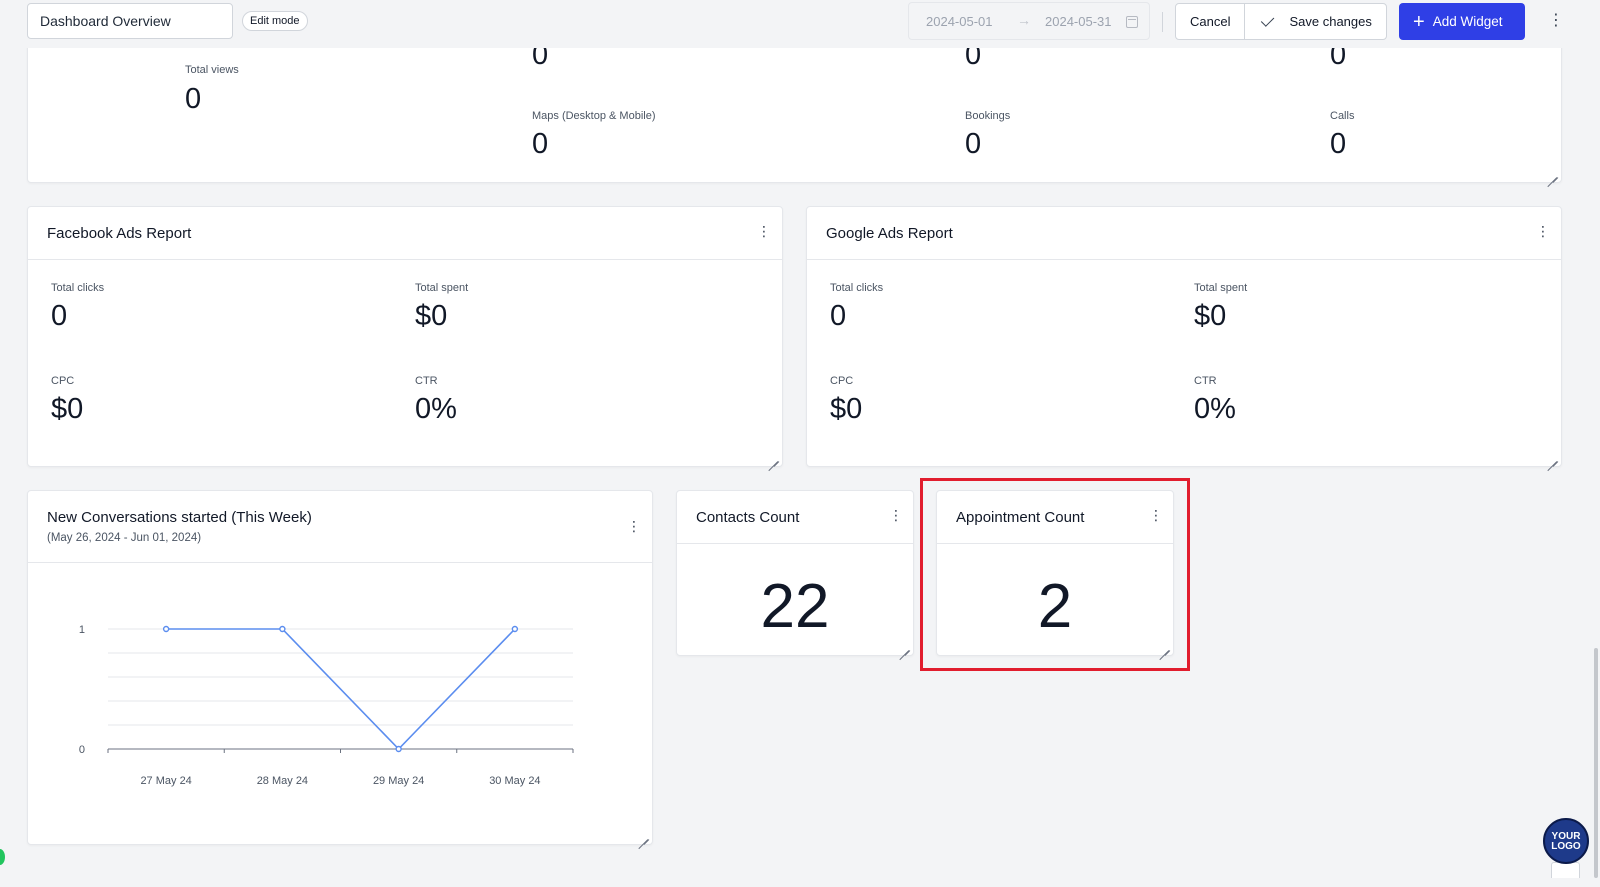 The width and height of the screenshot is (1600, 887). I want to click on card-header: Google Ads Report ⋮, so click(1184, 233).